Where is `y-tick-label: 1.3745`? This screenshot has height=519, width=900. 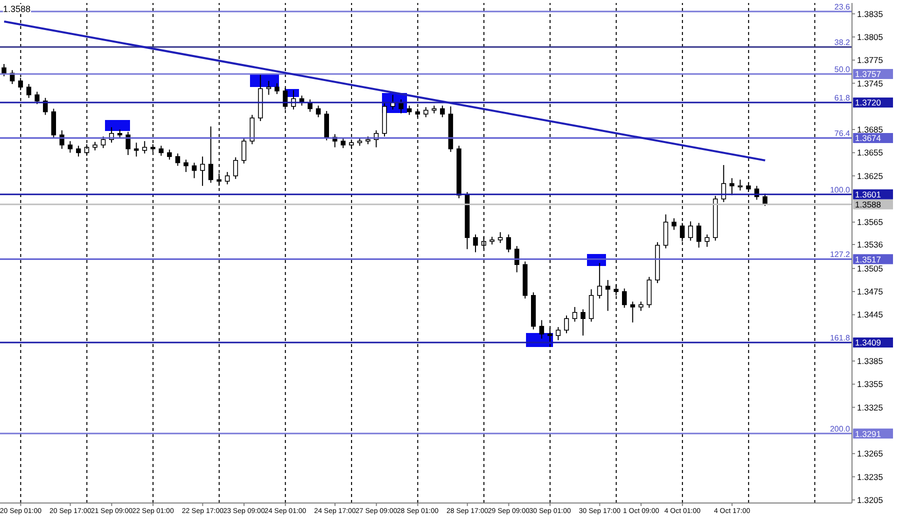
y-tick-label: 1.3745 is located at coordinates (870, 83).